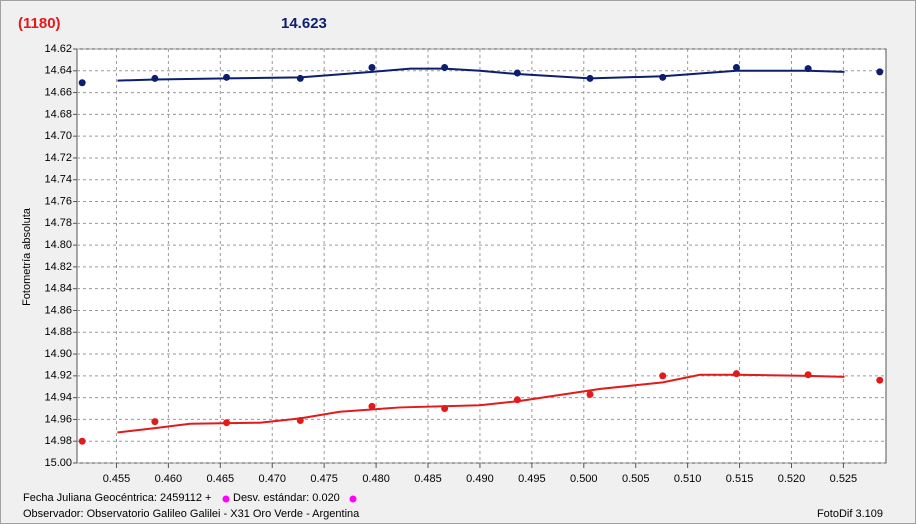 This screenshot has width=916, height=524. I want to click on footer-software: FotoDif 3.109, so click(850, 514).